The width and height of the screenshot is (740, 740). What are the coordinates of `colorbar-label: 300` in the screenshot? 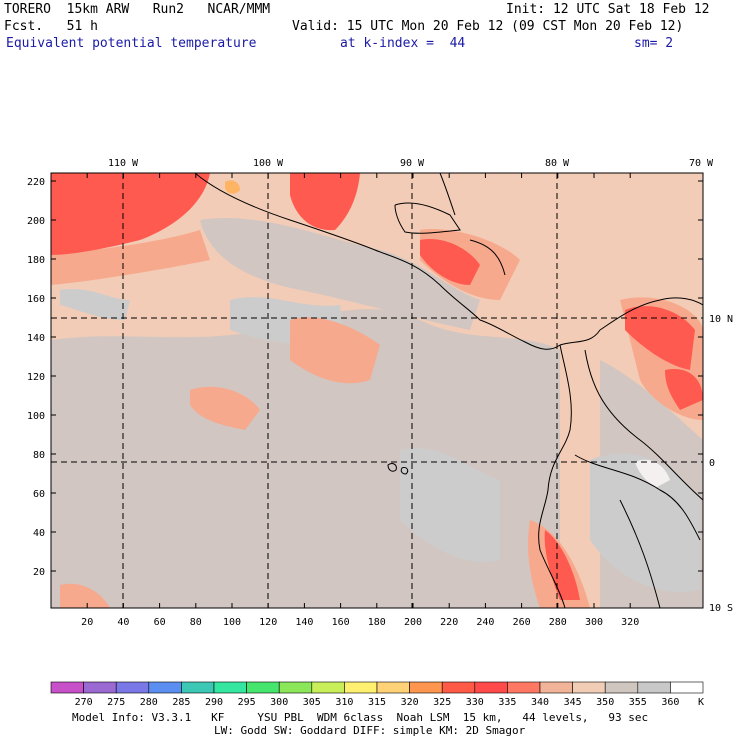 It's located at (279, 702).